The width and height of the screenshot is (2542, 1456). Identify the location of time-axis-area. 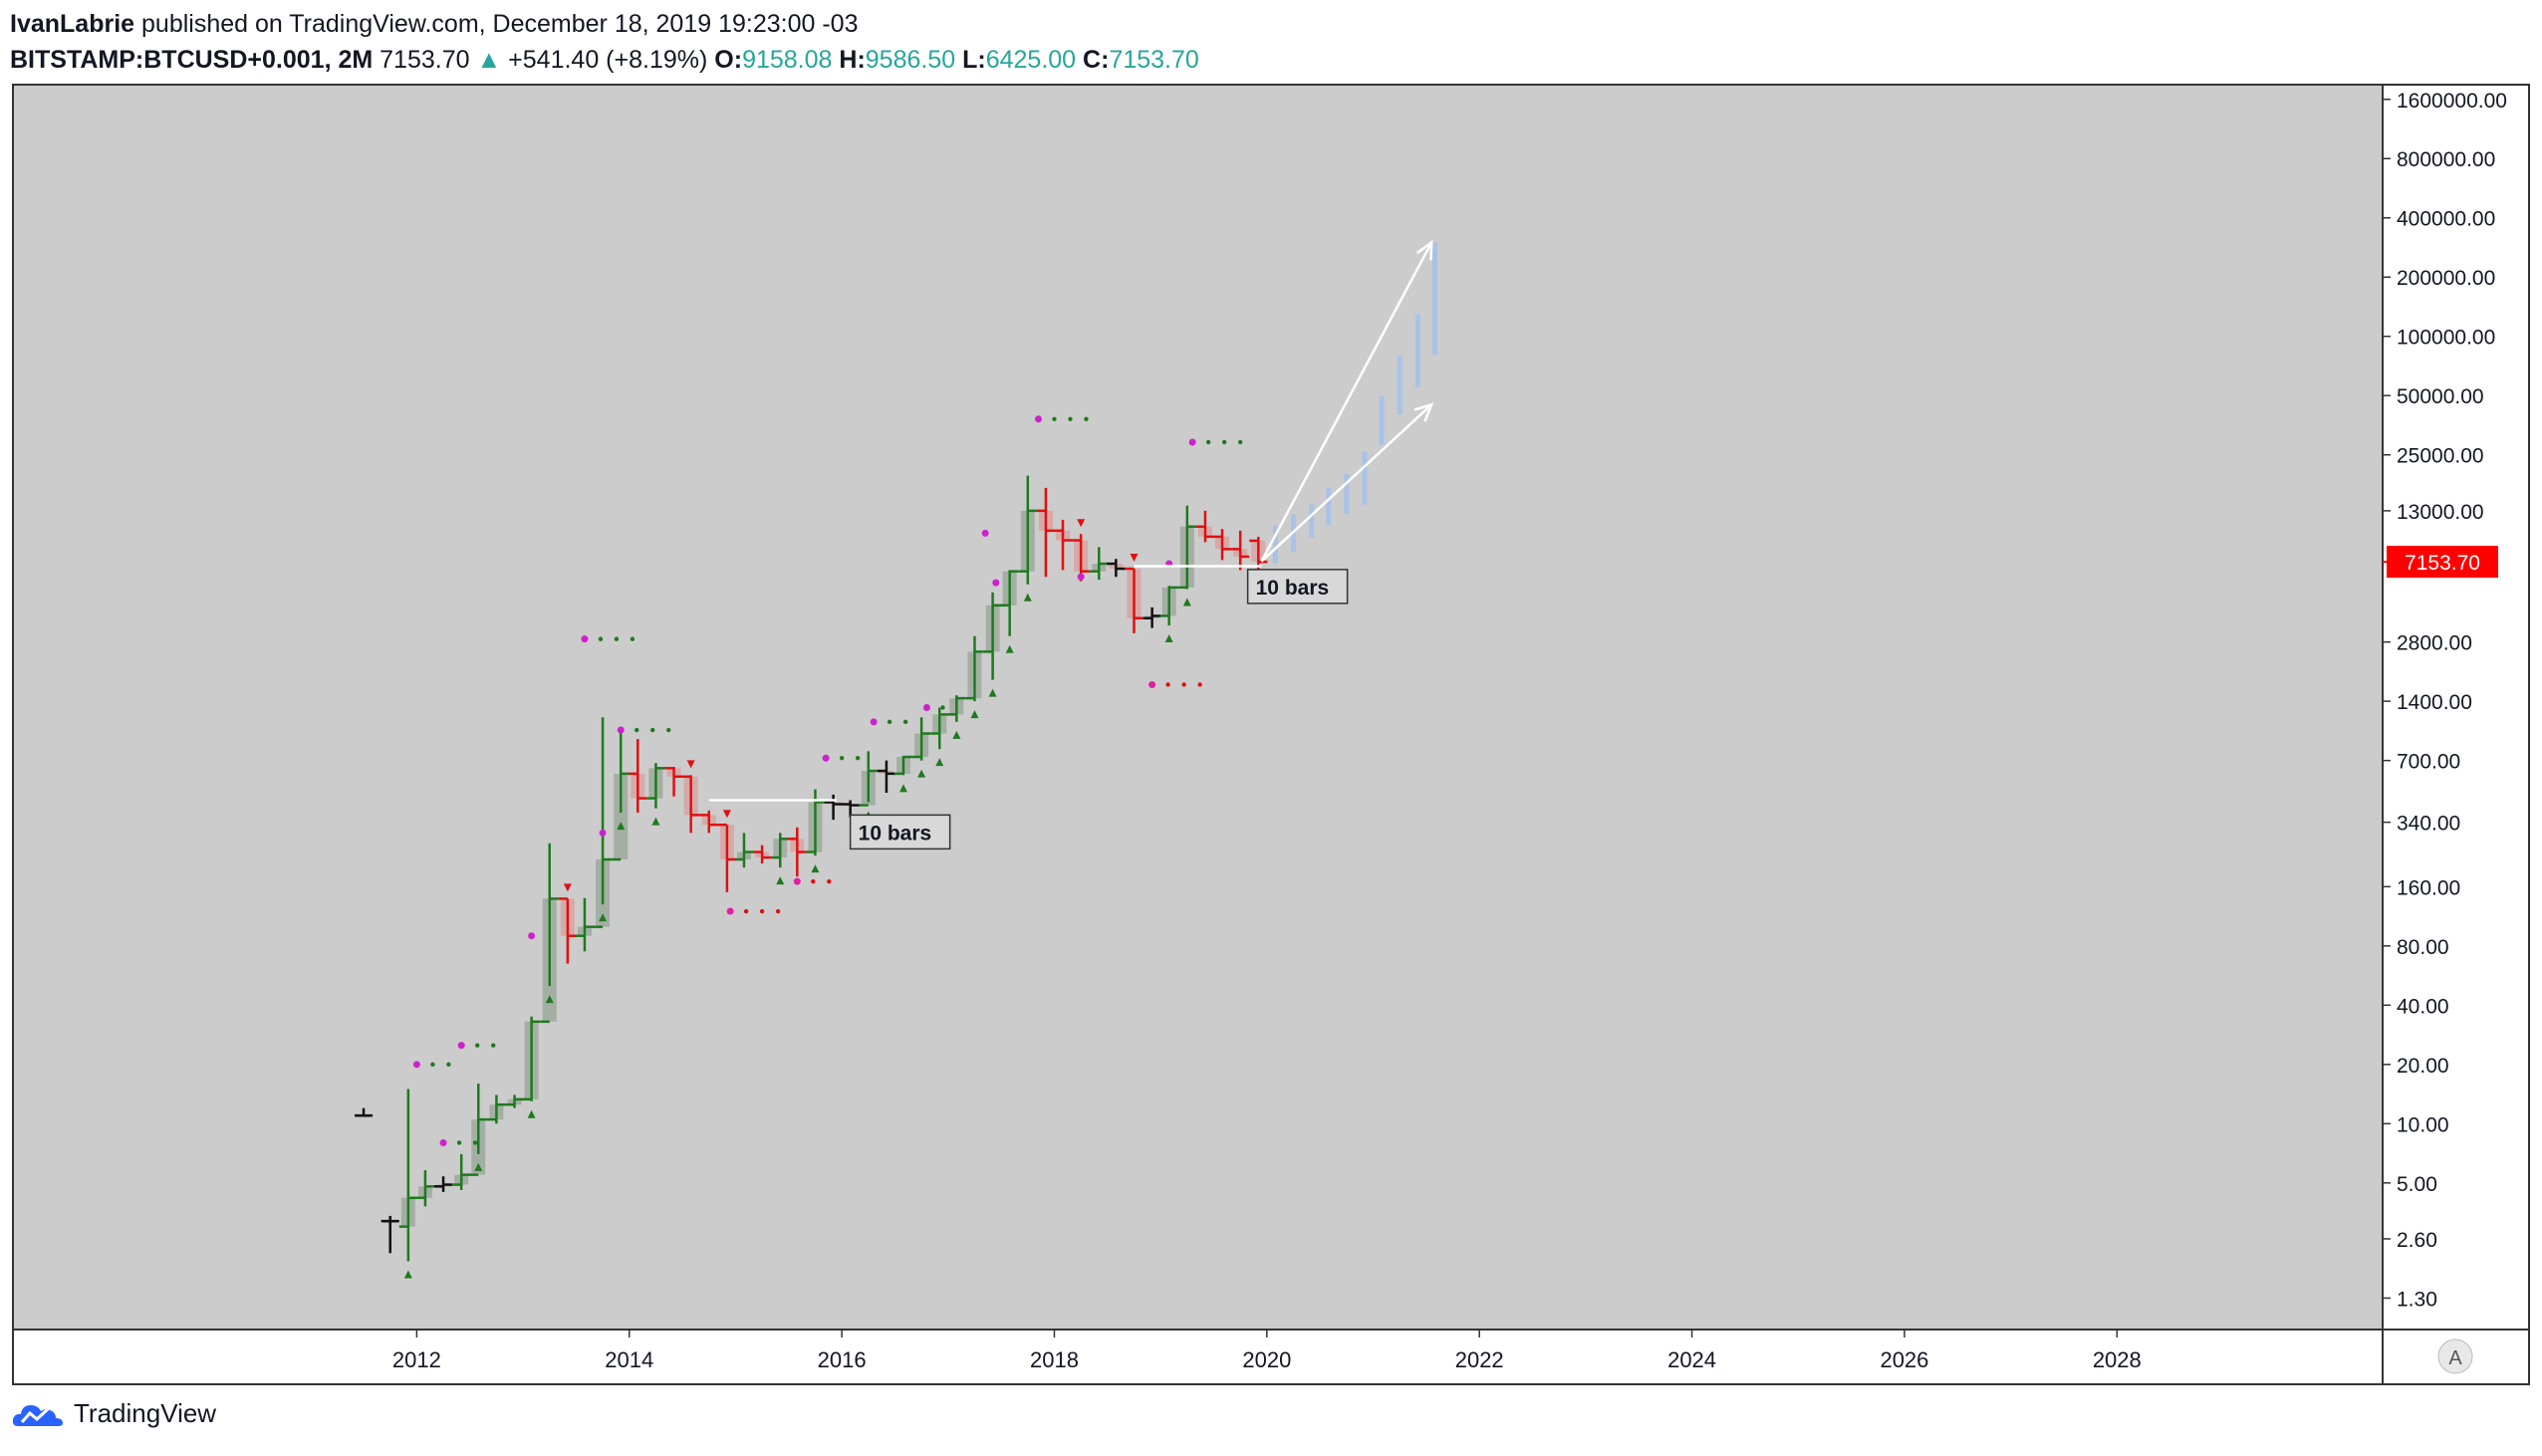
(1198, 1357).